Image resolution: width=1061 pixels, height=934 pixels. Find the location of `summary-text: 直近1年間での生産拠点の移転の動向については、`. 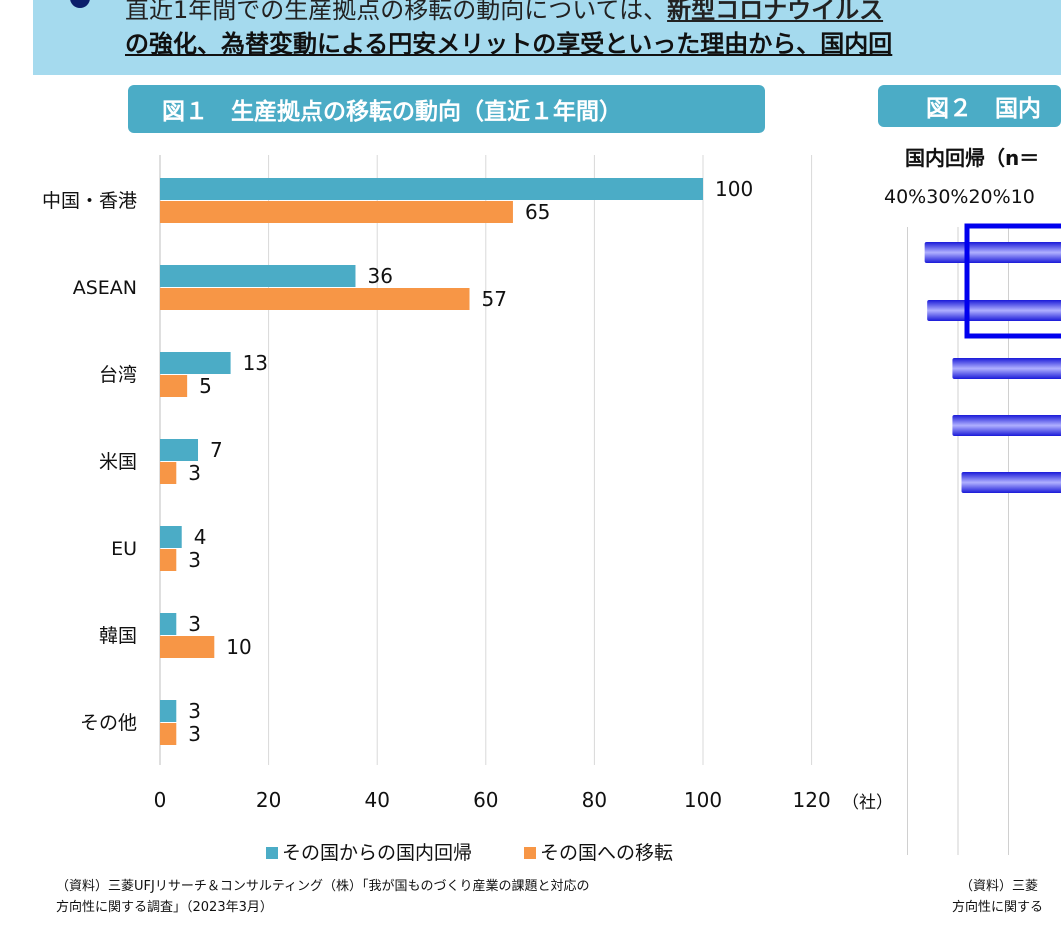

summary-text: 直近1年間での生産拠点の移転の動向については、 is located at coordinates (396, 12).